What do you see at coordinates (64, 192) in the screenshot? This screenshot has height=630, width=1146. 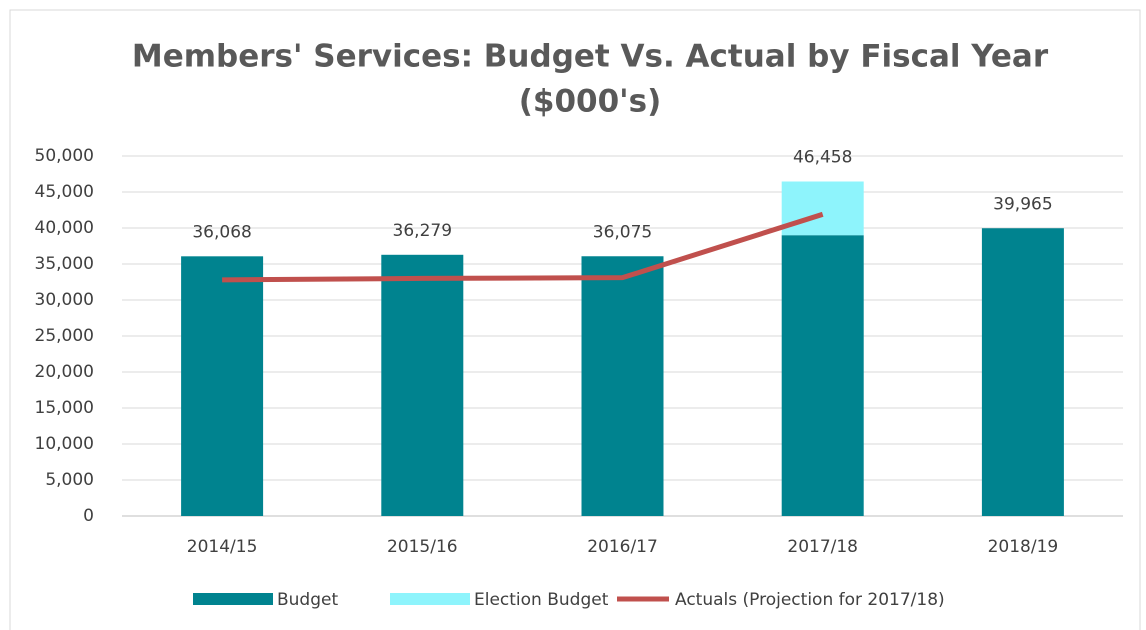 I see `y-tick-label: 45,000` at bounding box center [64, 192].